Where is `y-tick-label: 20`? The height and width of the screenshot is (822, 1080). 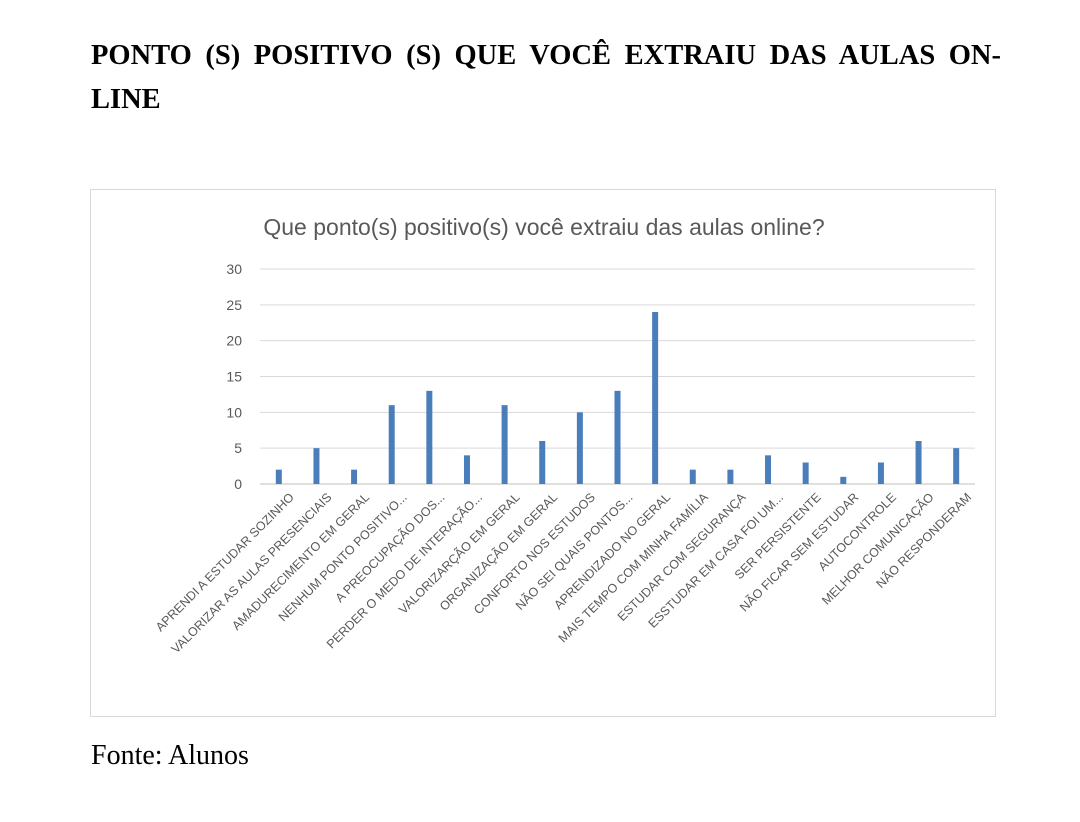 y-tick-label: 20 is located at coordinates (234, 341).